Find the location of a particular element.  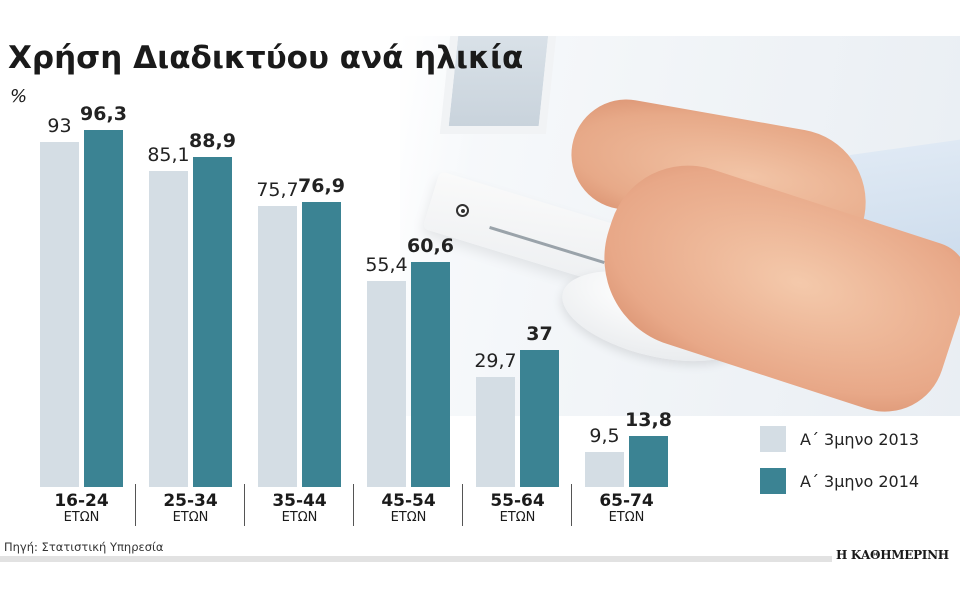

category-label: 25-34 ΕΤΩΝ is located at coordinates (191, 508).